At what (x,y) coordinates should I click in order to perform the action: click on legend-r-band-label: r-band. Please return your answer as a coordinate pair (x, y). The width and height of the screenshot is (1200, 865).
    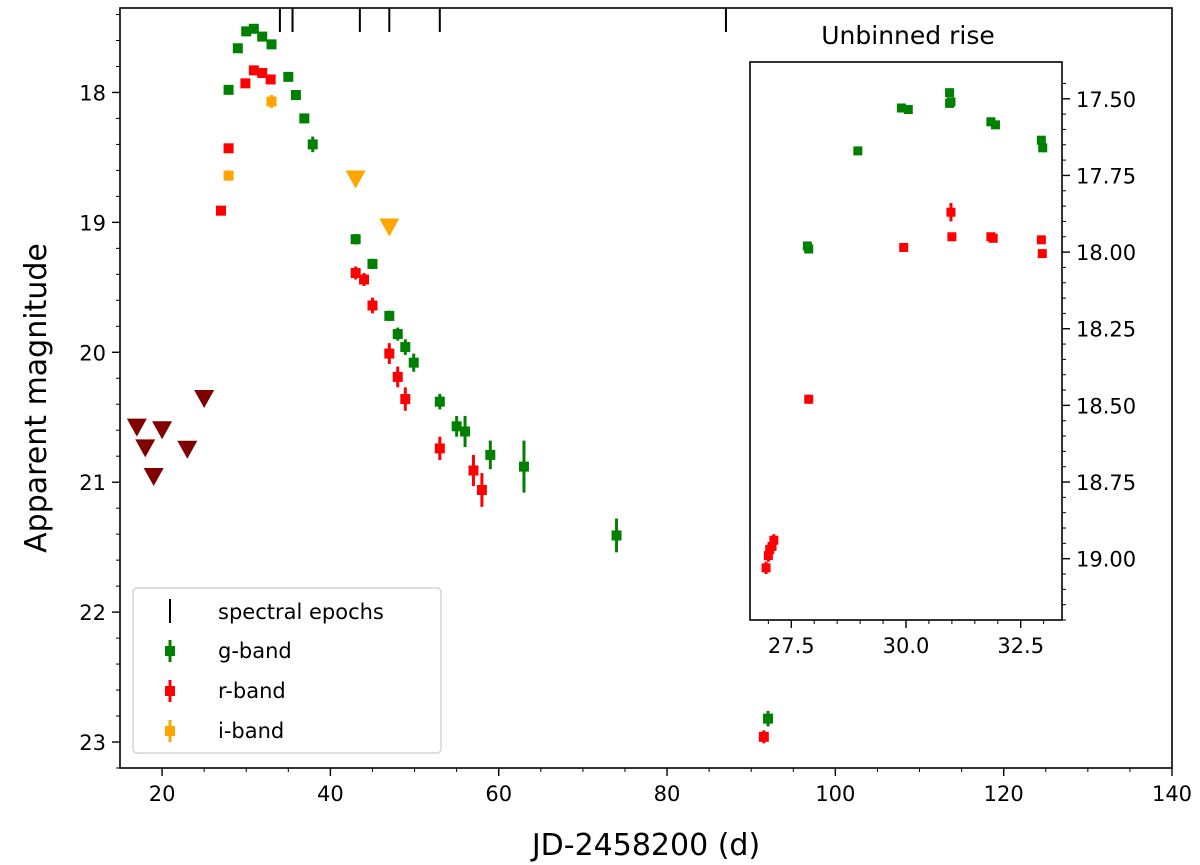
    Looking at the image, I should click on (252, 691).